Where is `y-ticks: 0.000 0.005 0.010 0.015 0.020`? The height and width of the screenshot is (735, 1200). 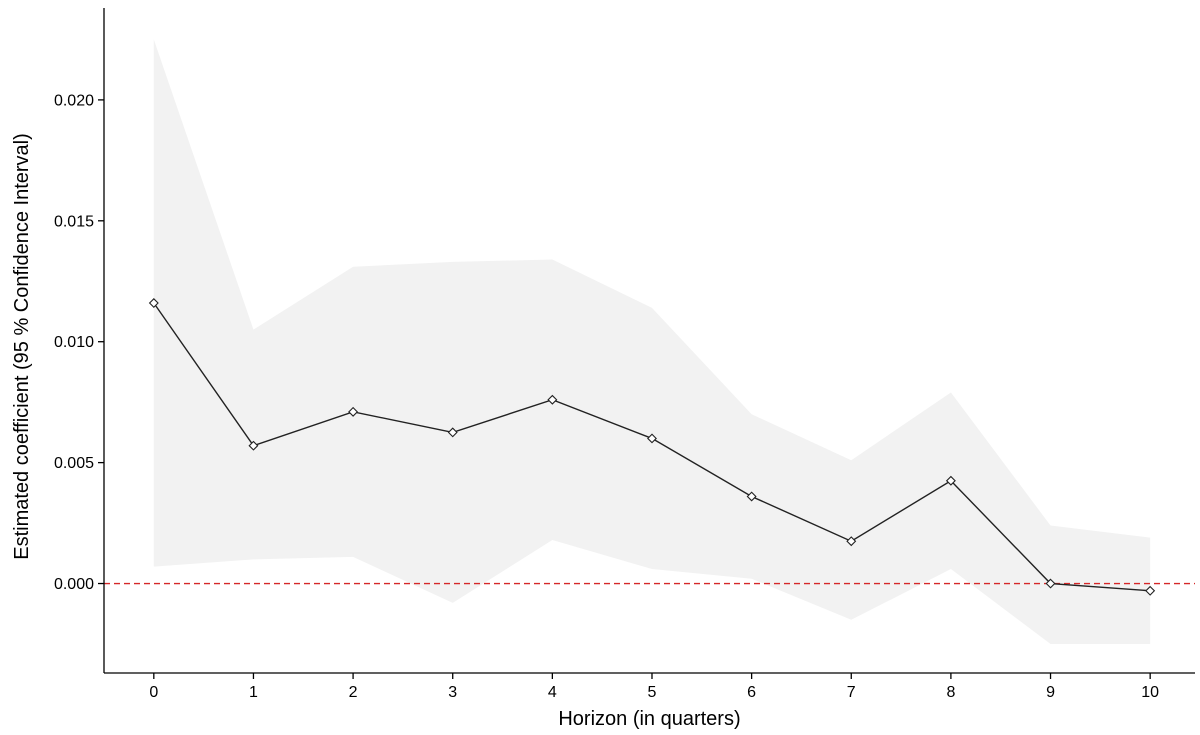
y-ticks: 0.000 0.005 0.010 0.015 0.020 is located at coordinates (79, 342).